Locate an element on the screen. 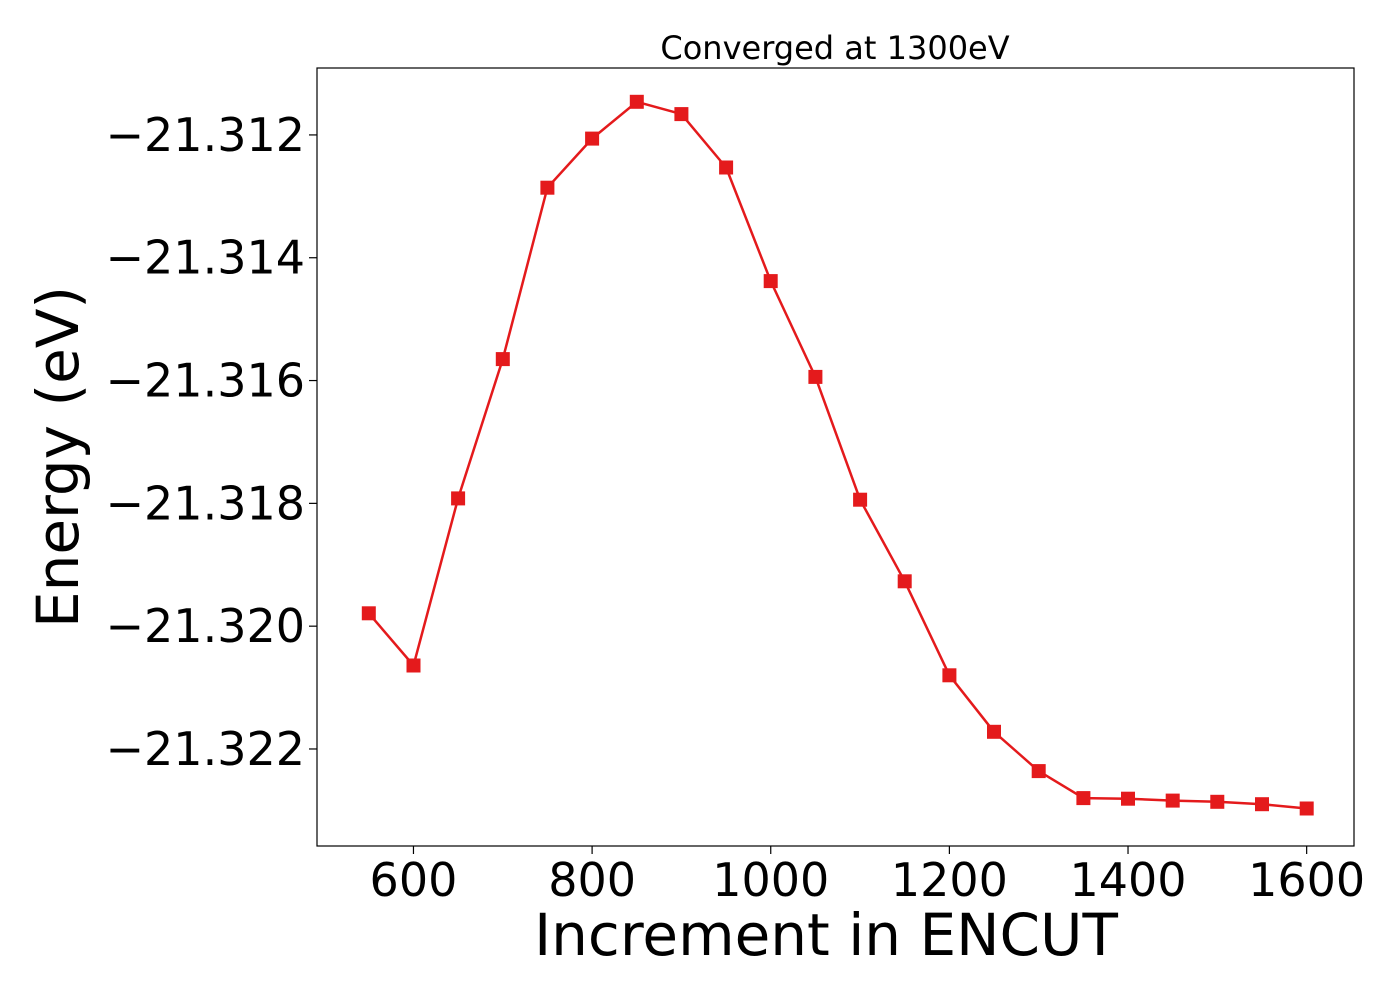 This screenshot has width=1400, height=1000. y-tick-label: −21.316 is located at coordinates (206, 381).